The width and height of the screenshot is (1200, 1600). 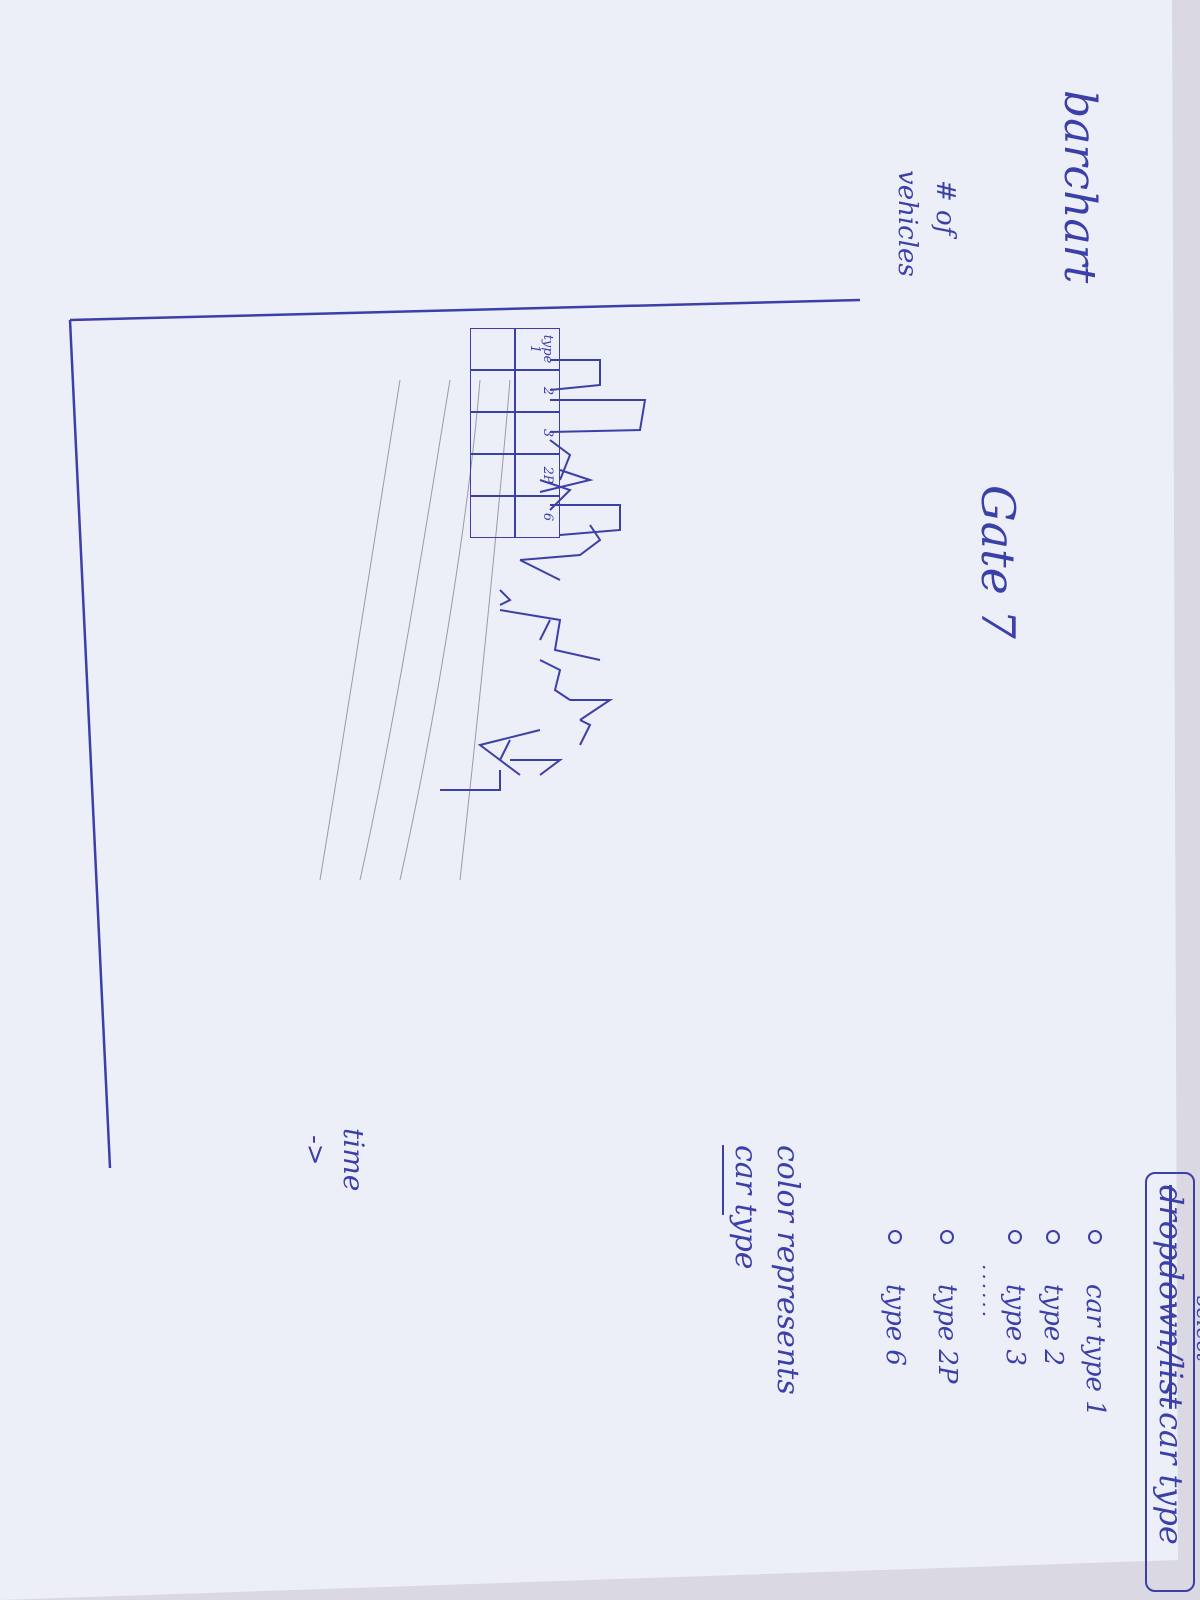 What do you see at coordinates (547, 391) in the screenshot?
I see `legend-cell: 2` at bounding box center [547, 391].